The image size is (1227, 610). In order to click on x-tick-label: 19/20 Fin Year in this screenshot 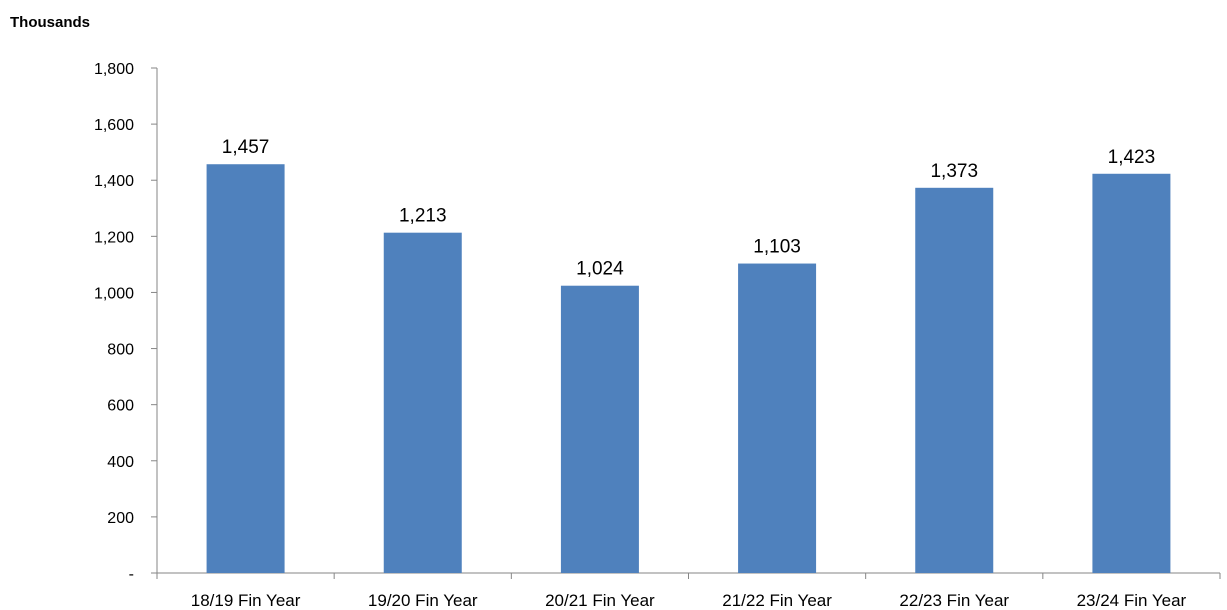, I will do `click(423, 600)`.